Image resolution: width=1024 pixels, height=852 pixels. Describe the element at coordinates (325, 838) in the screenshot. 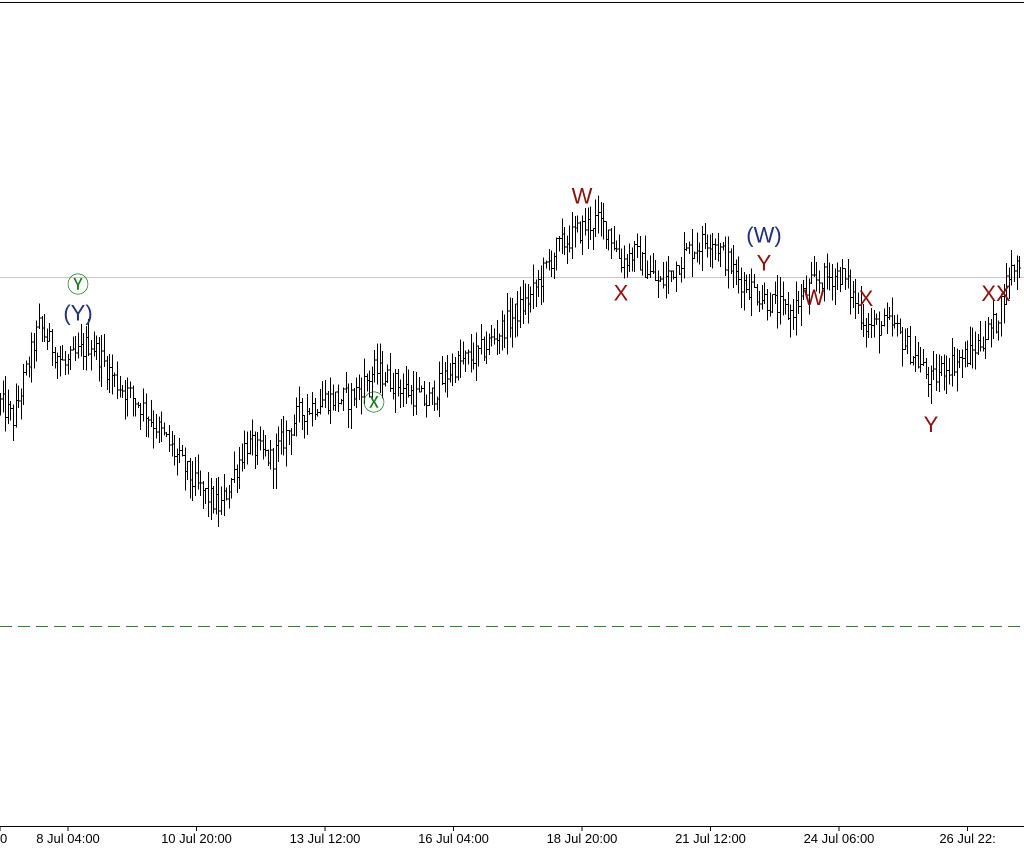

I see `x-tick-label: 13 Jul 12:00` at that location.